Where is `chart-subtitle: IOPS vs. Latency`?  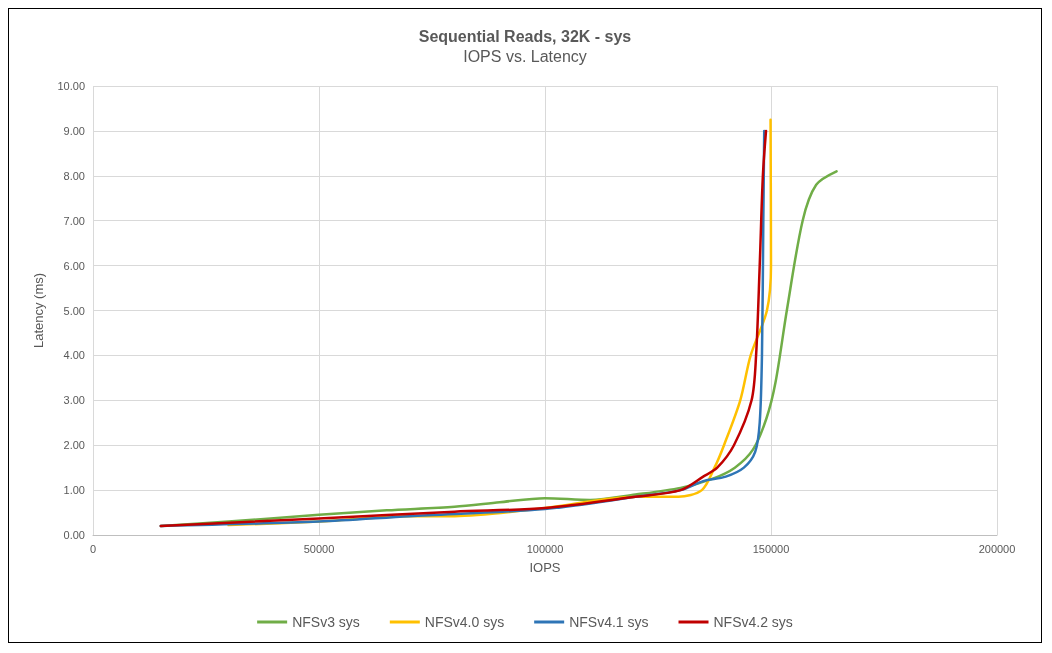 chart-subtitle: IOPS vs. Latency is located at coordinates (525, 56).